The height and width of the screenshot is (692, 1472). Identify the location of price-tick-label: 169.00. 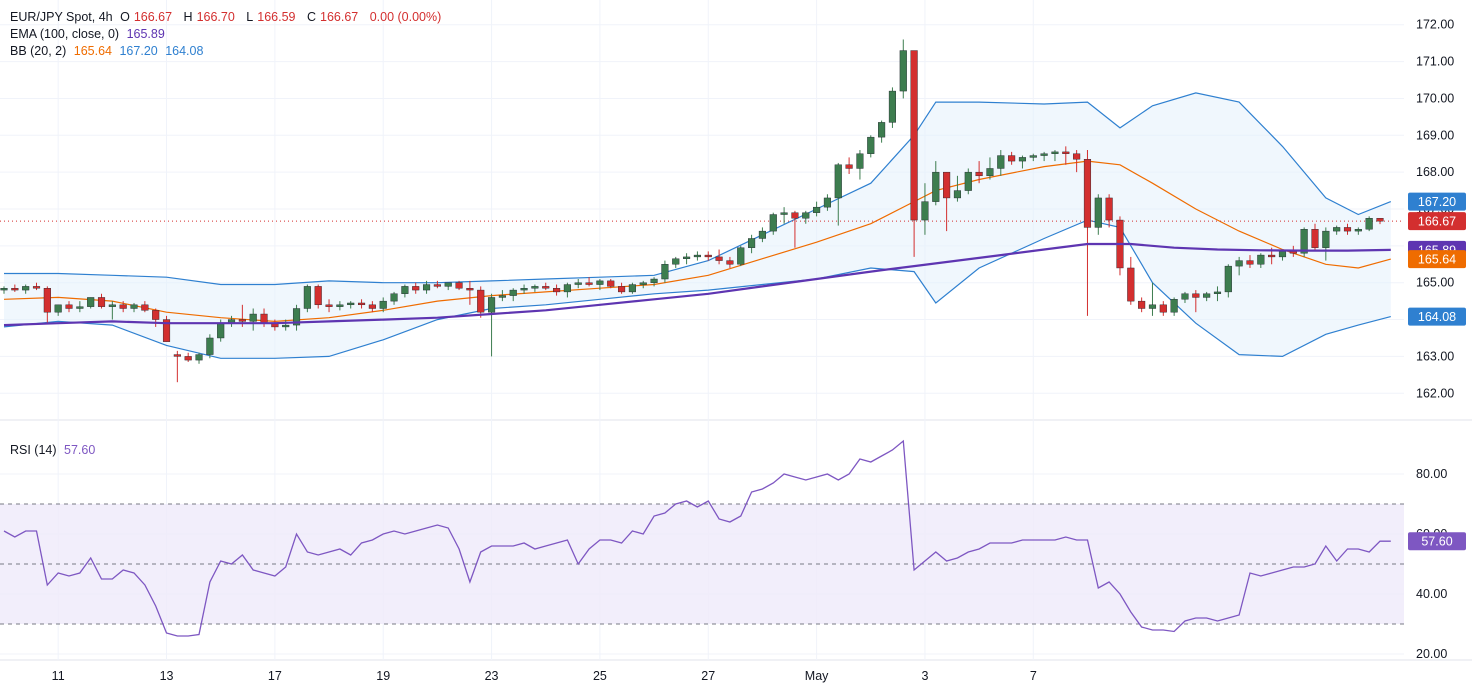
(1435, 135).